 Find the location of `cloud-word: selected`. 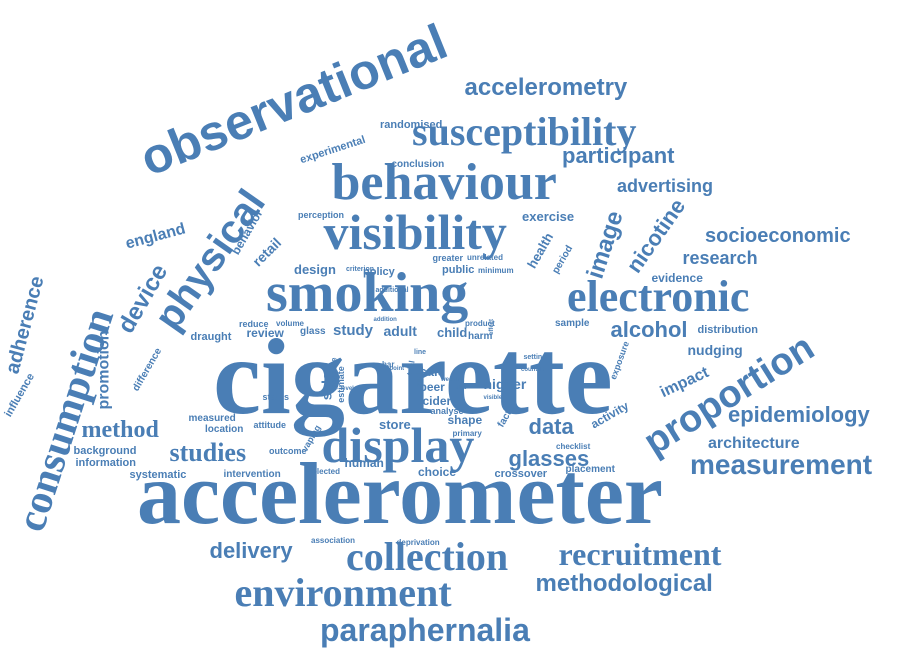

cloud-word: selected is located at coordinates (324, 471).